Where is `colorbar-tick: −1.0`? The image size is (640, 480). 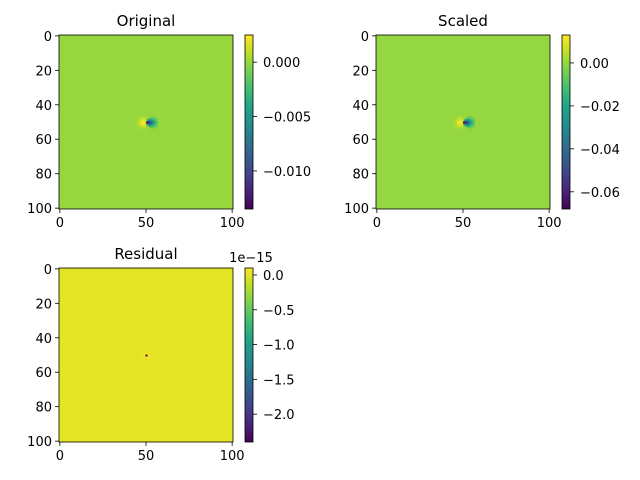
colorbar-tick: −1.0 is located at coordinates (274, 346).